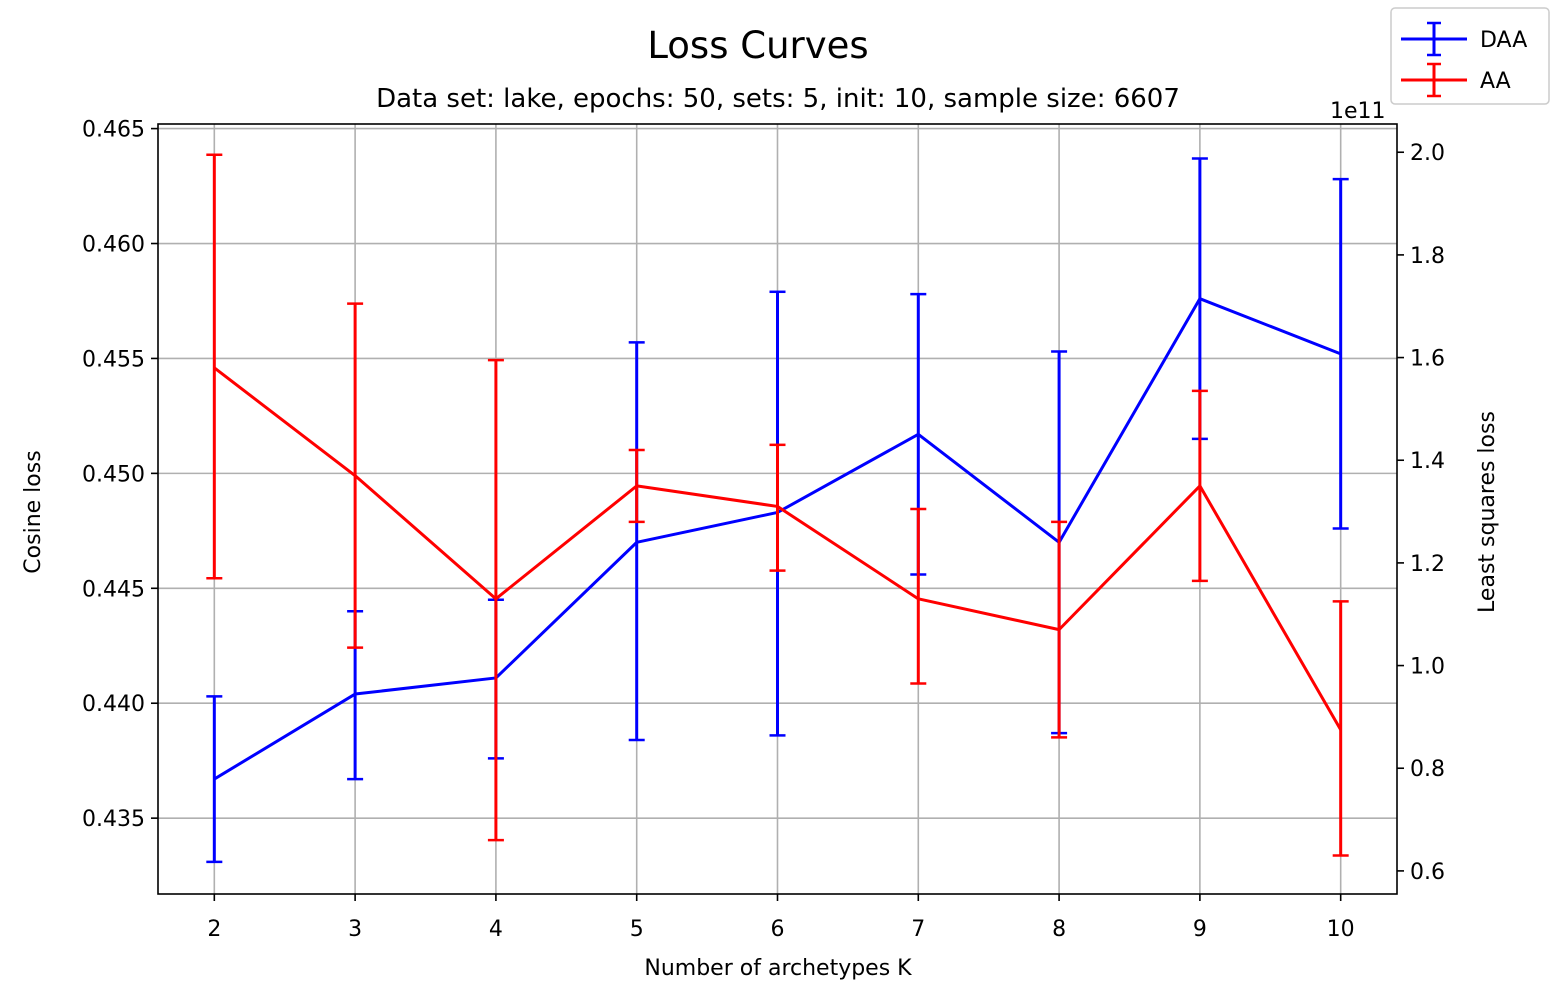  Describe the element at coordinates (214, 929) in the screenshot. I see `x-tick-label: 2` at that location.